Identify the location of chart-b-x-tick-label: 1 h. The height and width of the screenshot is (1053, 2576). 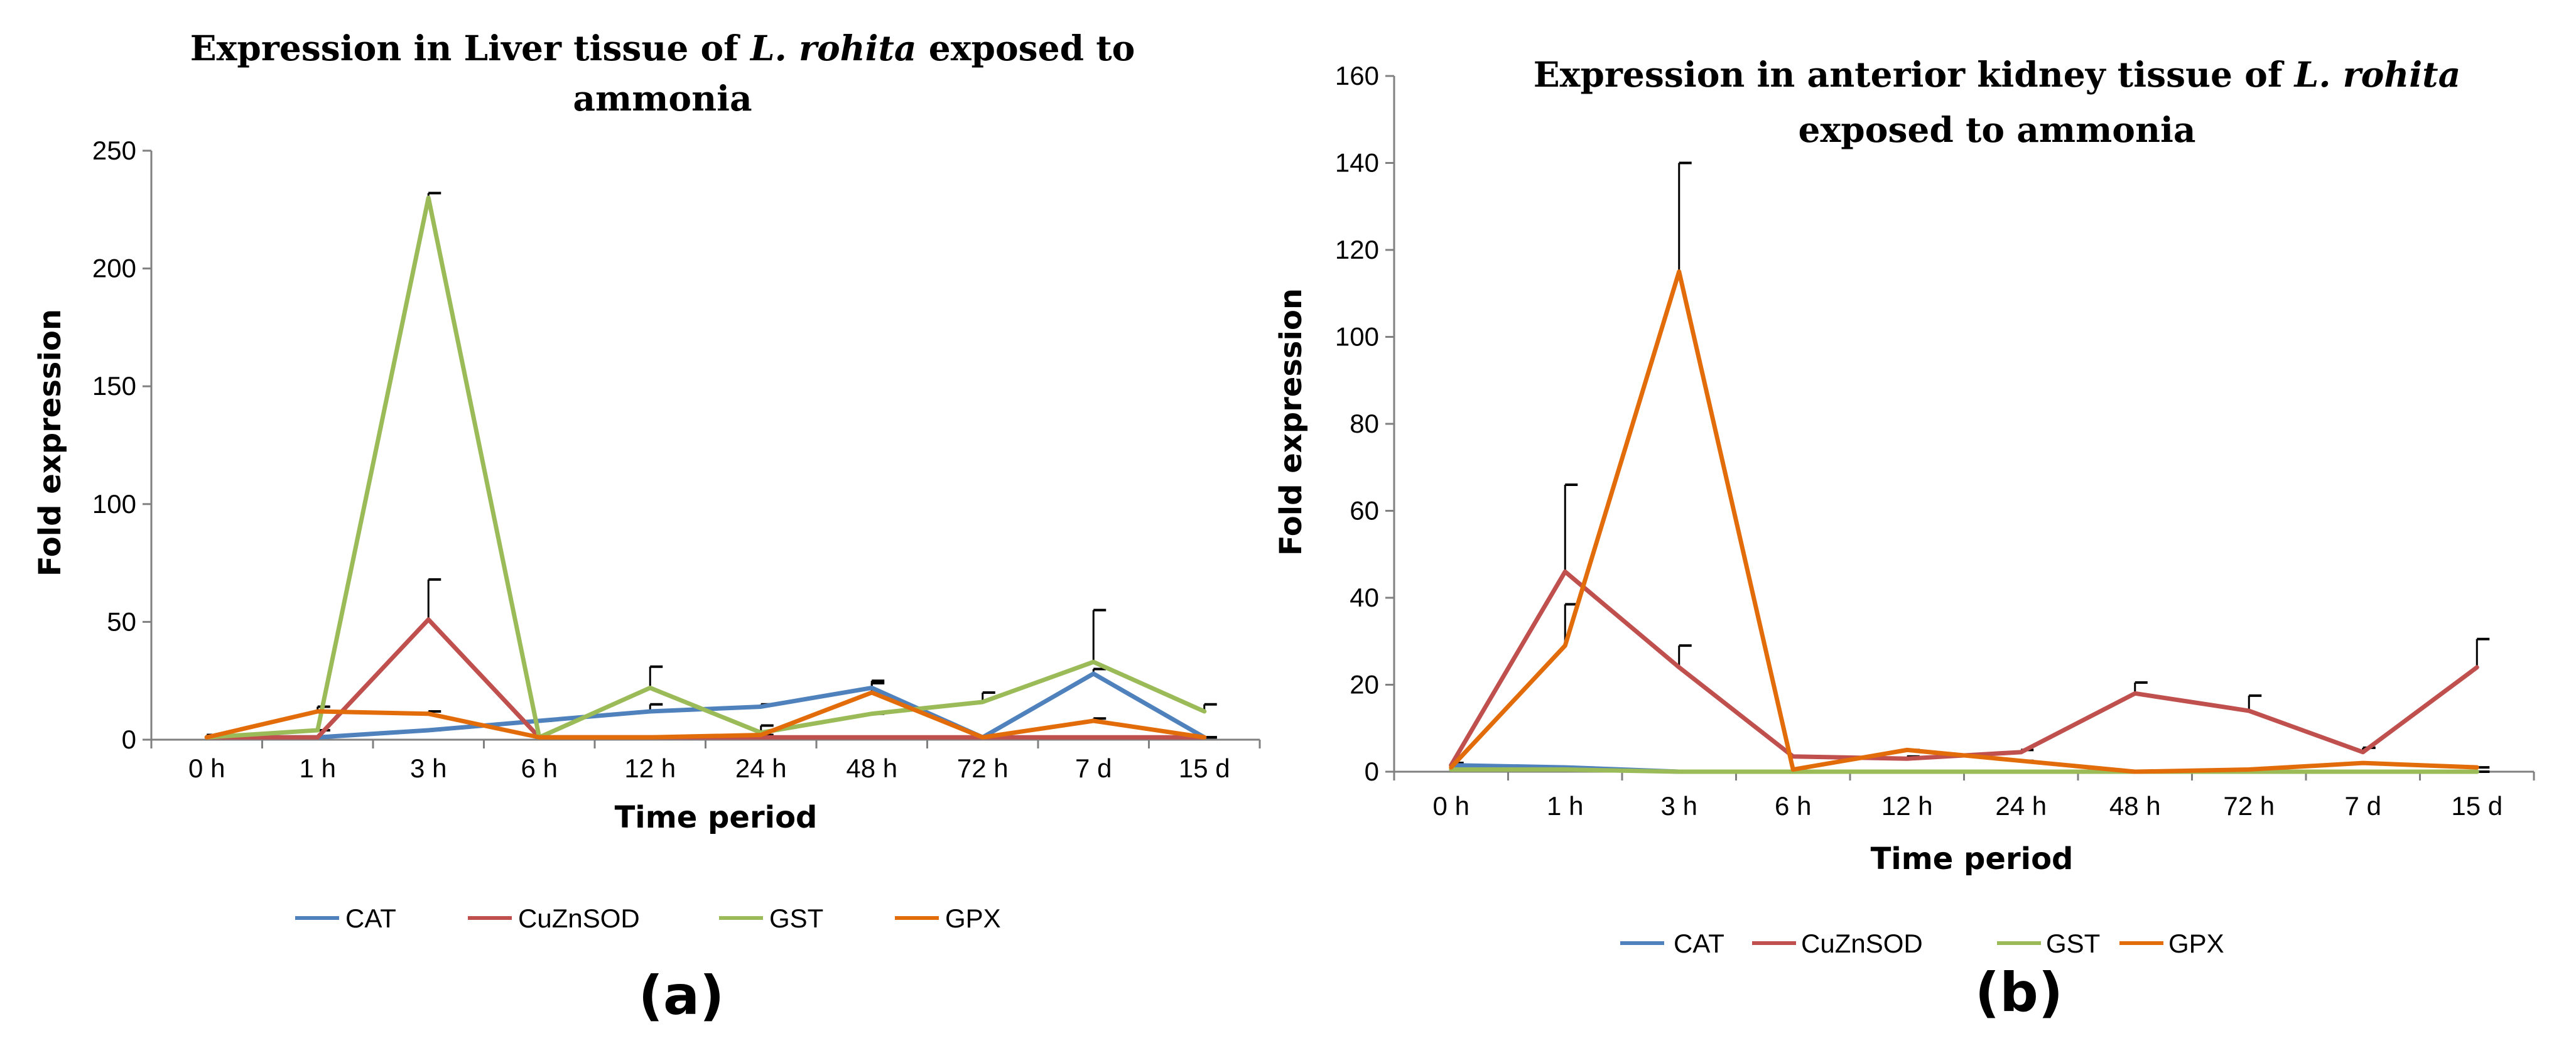
(1565, 806).